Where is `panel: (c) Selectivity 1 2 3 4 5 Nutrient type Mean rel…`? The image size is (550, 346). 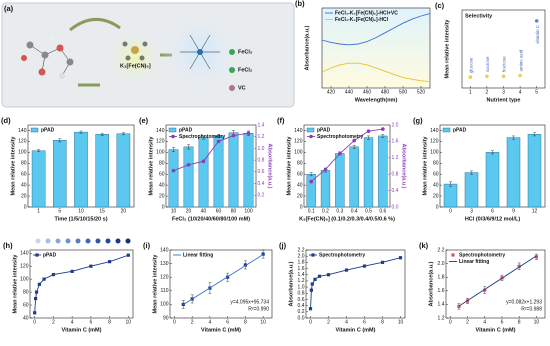 panel: (c) Selectivity 1 2 3 4 5 Nutrient type Mean rel… is located at coordinates (490, 52).